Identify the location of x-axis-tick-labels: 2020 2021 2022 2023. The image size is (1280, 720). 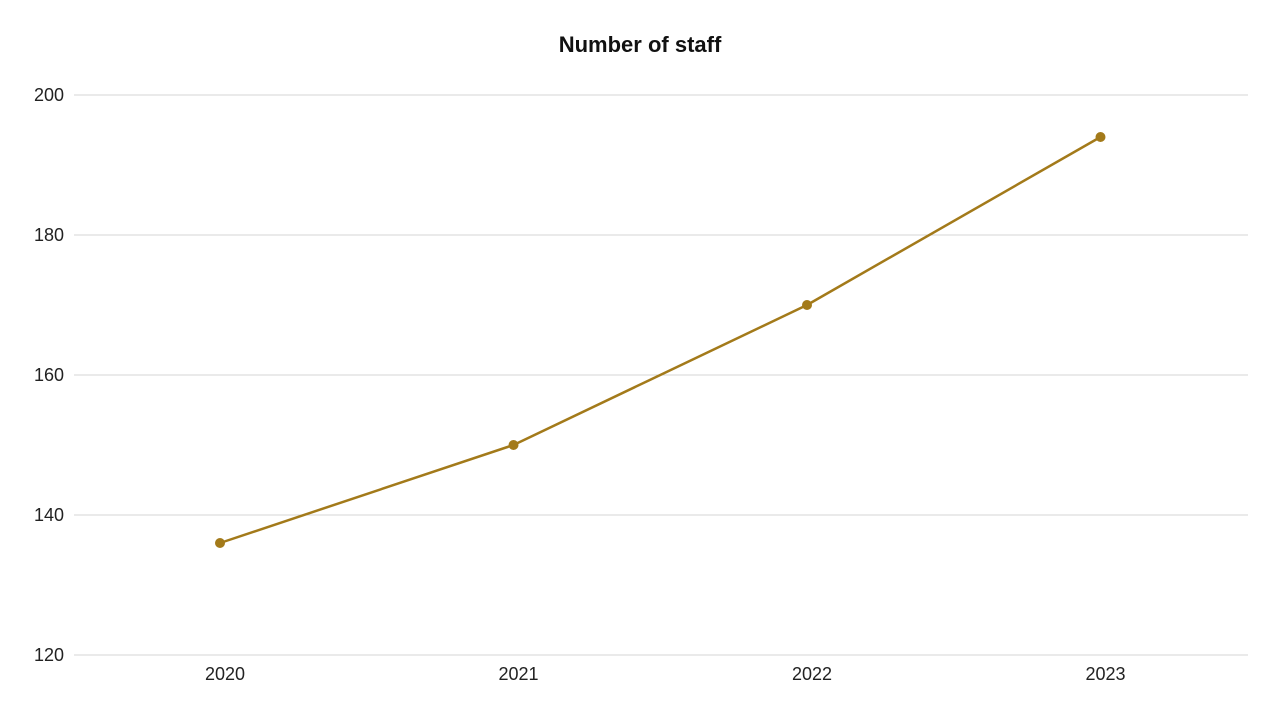
(665, 674).